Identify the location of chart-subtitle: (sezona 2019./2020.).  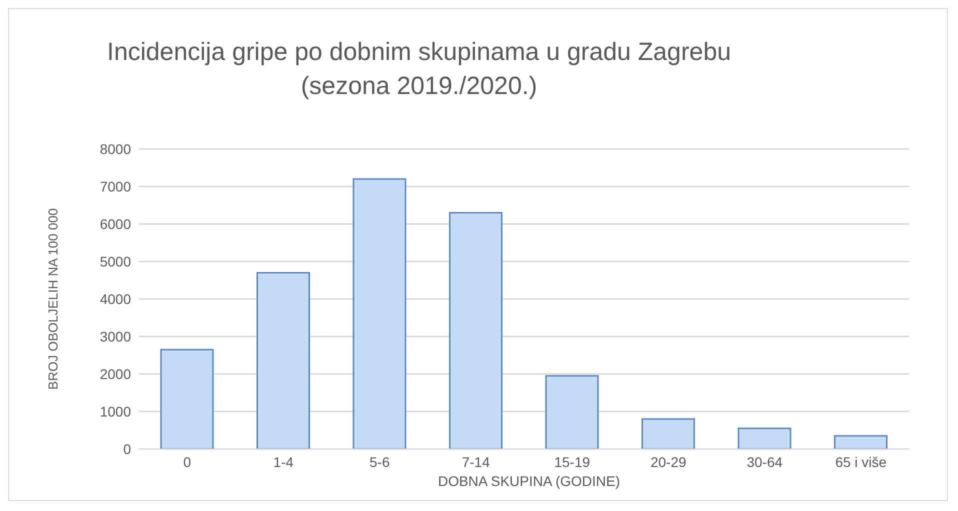
(419, 86).